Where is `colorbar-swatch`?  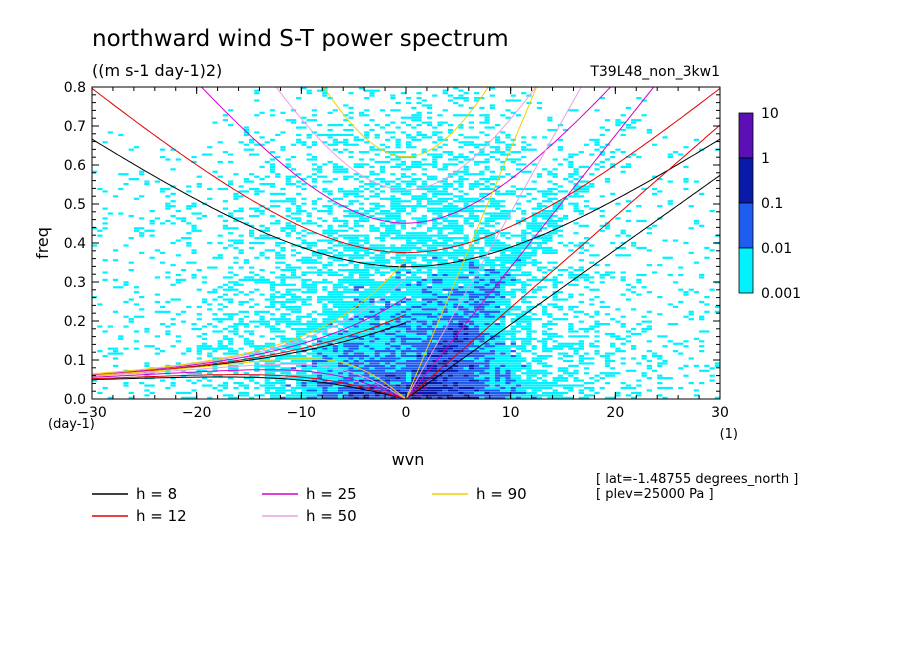
colorbar-swatch is located at coordinates (746, 180).